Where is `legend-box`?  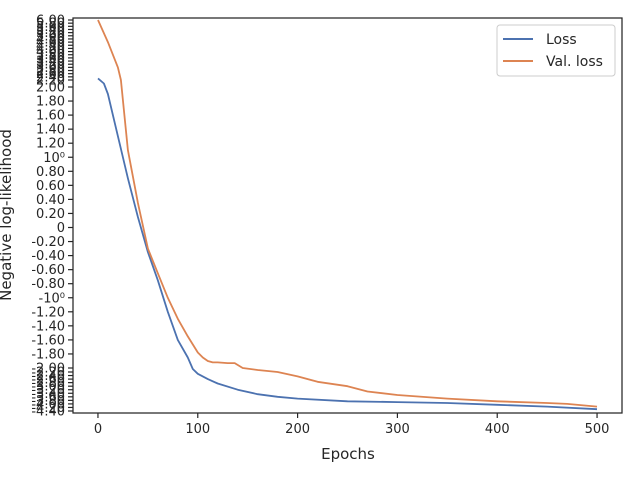
legend-box is located at coordinates (556, 50).